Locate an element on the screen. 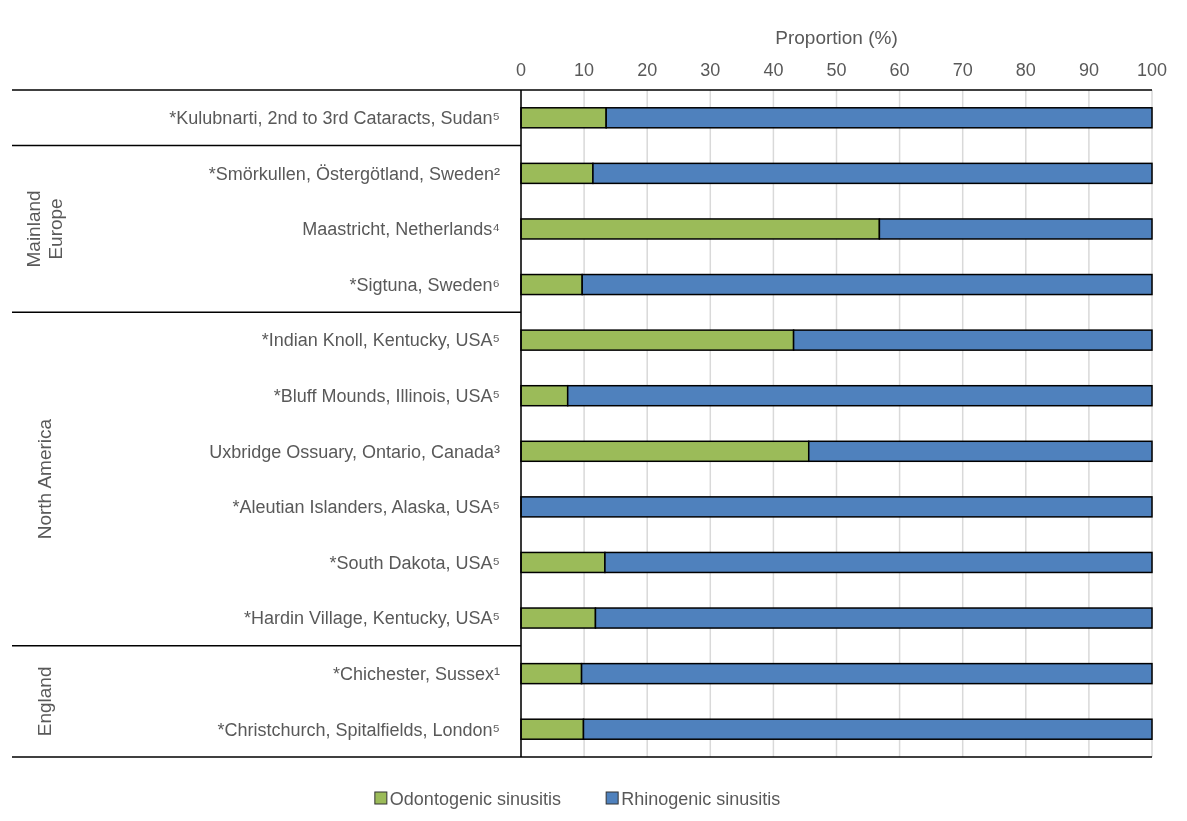  y-tick-label: Uxbridge Ossuary, Ontario, Canada³ is located at coordinates (354, 451).